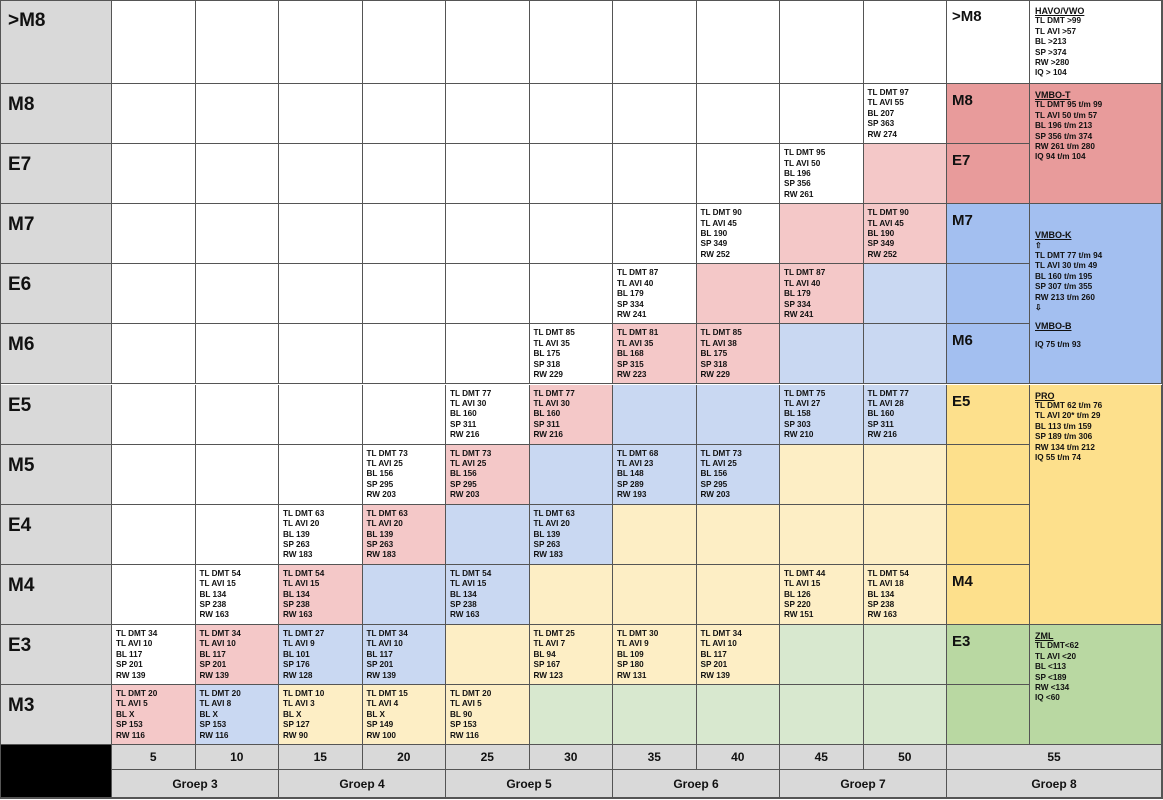 This screenshot has width=1163, height=800. Describe the element at coordinates (805, 273) in the screenshot. I see `cell-line: TL DMT 87` at that location.